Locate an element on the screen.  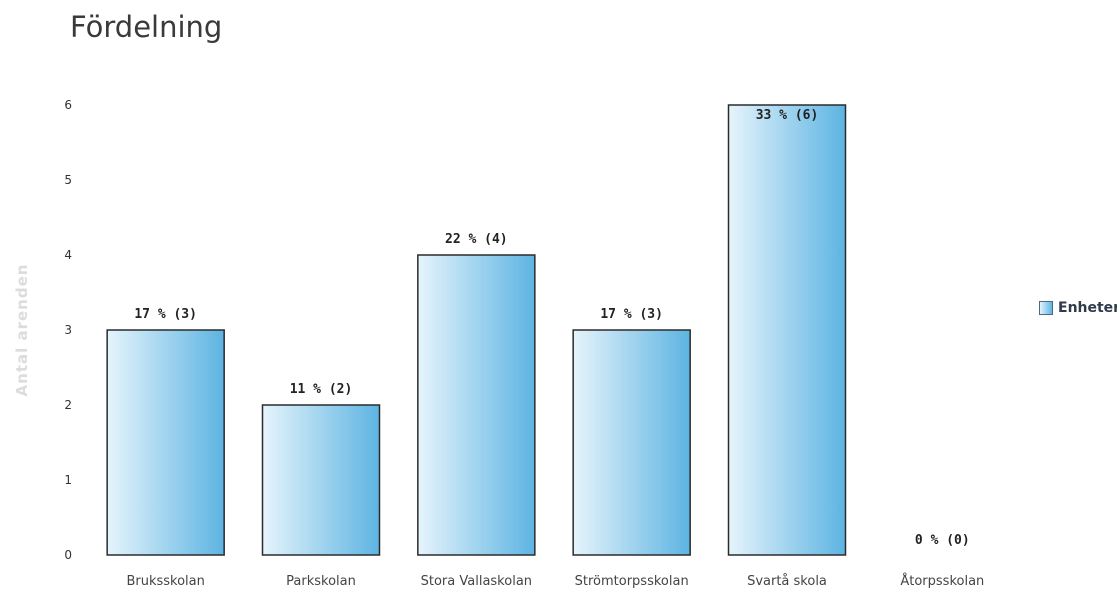
legend: Enheter is located at coordinates (1078, 308).